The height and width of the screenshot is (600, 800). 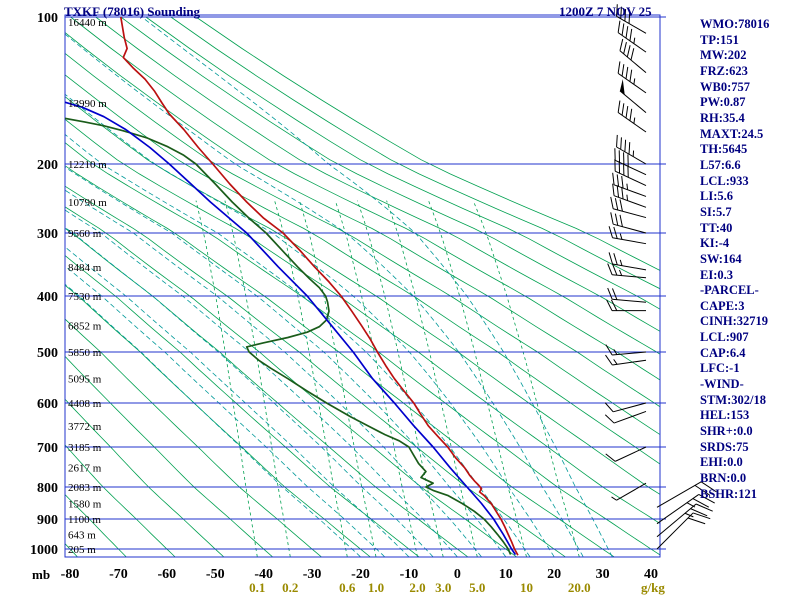 I want to click on height-label: 6852 m, so click(x=85, y=327).